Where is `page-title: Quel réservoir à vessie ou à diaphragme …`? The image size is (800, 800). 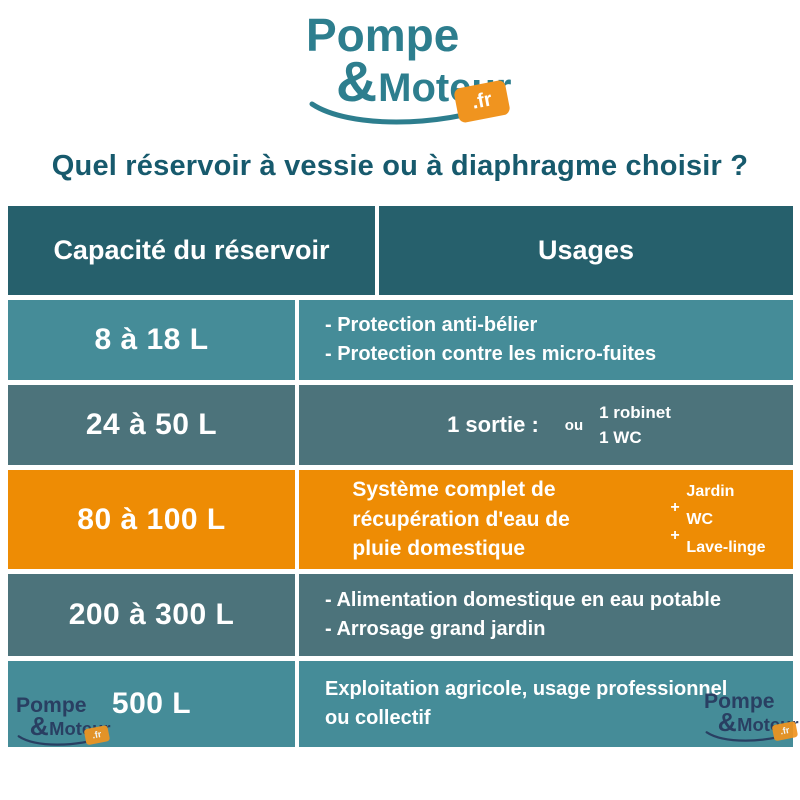 page-title: Quel réservoir à vessie ou à diaphragme … is located at coordinates (400, 166).